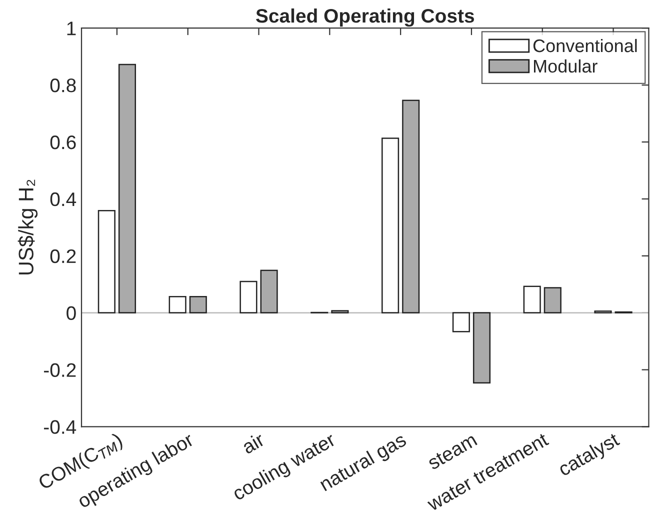 The image size is (652, 511). Describe the element at coordinates (71, 313) in the screenshot. I see `y-tick-label: 0` at that location.